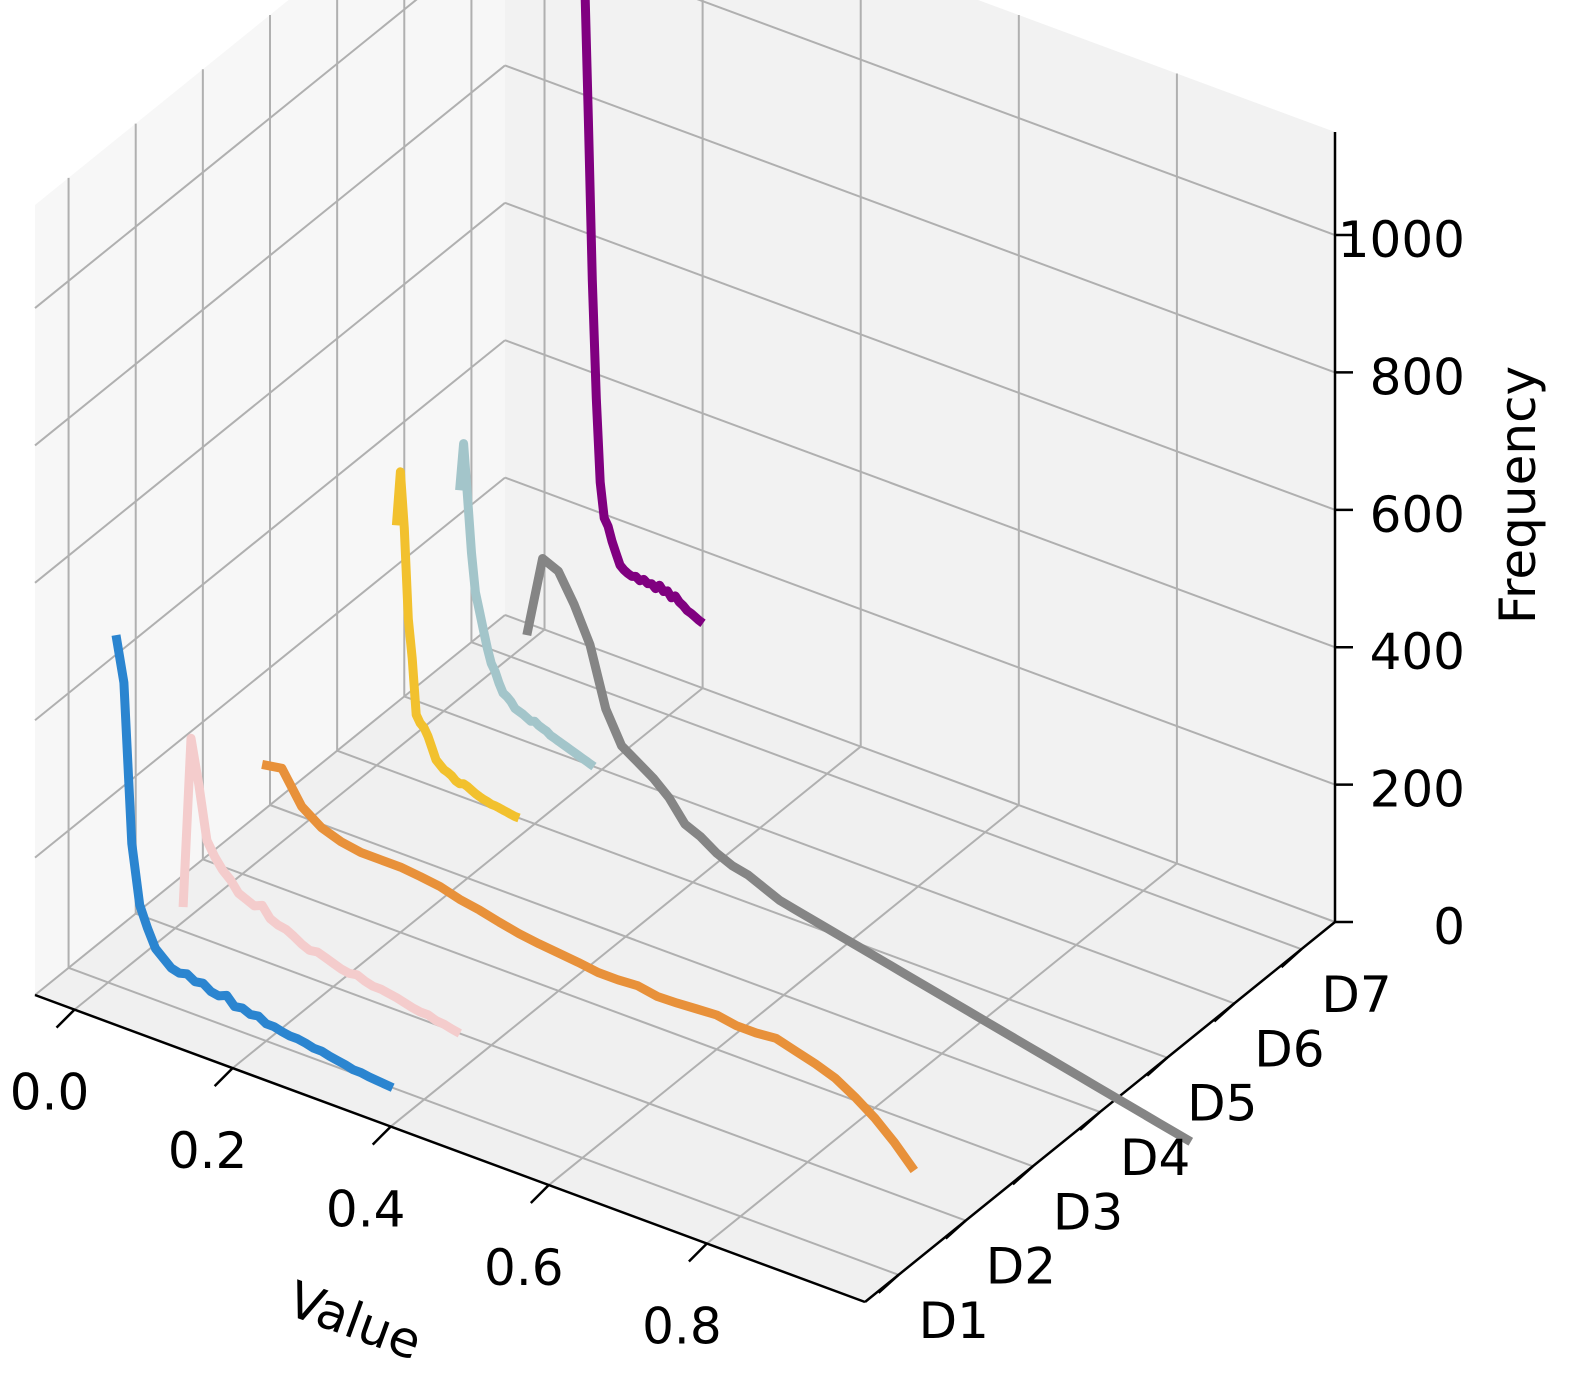  Describe the element at coordinates (1401, 240) in the screenshot. I see `z-tick-label-5: 1000` at that location.